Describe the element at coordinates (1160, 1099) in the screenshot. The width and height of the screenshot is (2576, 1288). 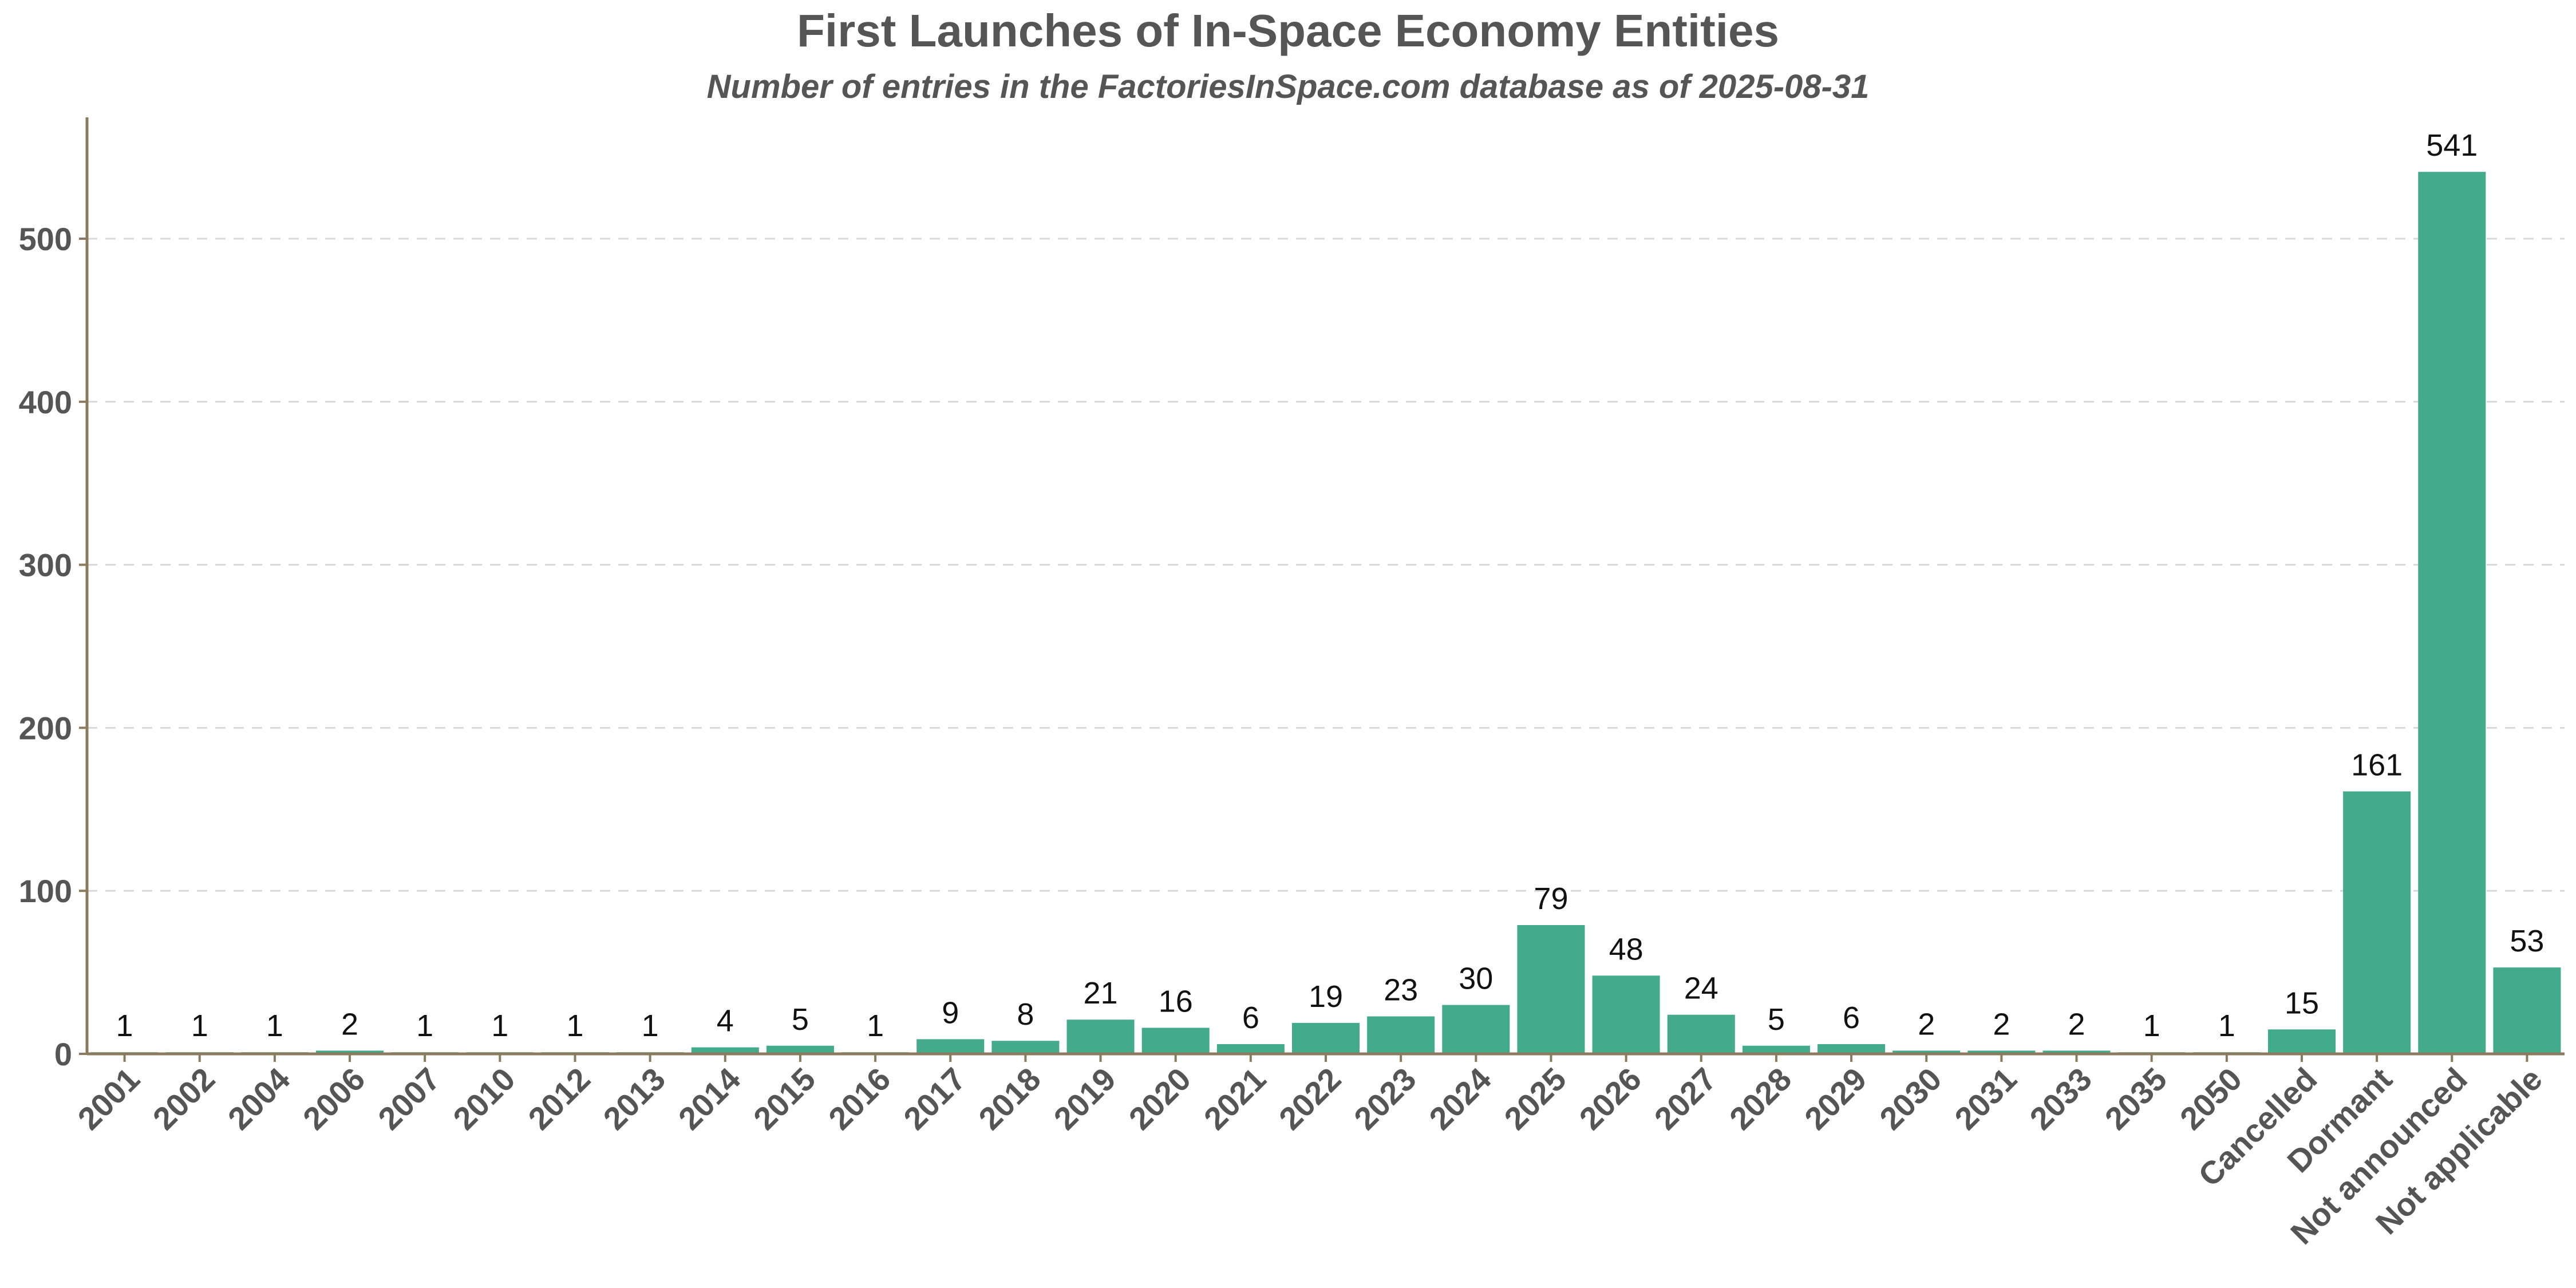
I see `x-tick-label: 2020` at that location.